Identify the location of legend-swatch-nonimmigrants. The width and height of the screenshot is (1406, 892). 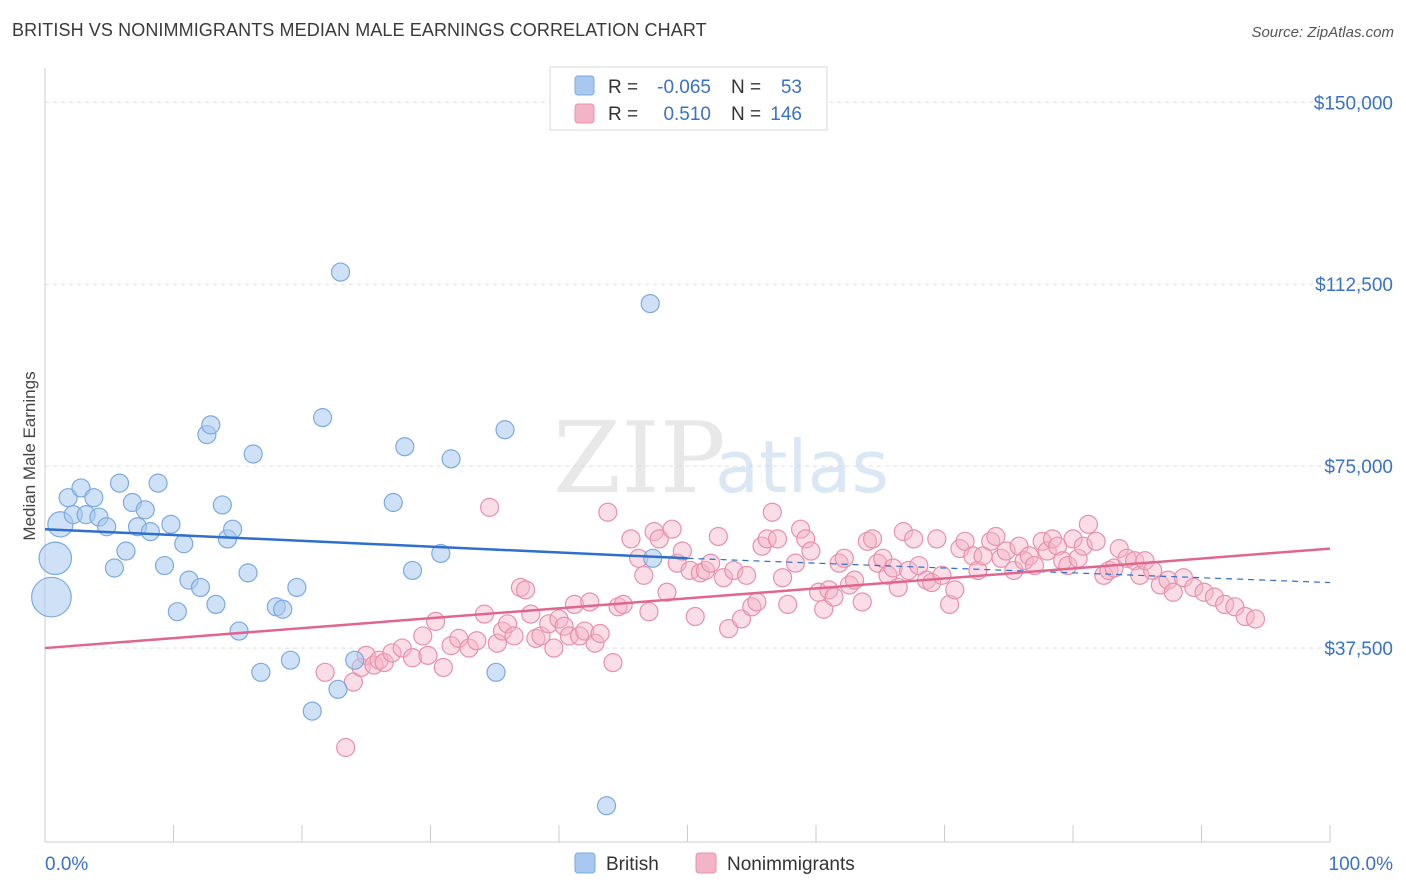
(584, 113).